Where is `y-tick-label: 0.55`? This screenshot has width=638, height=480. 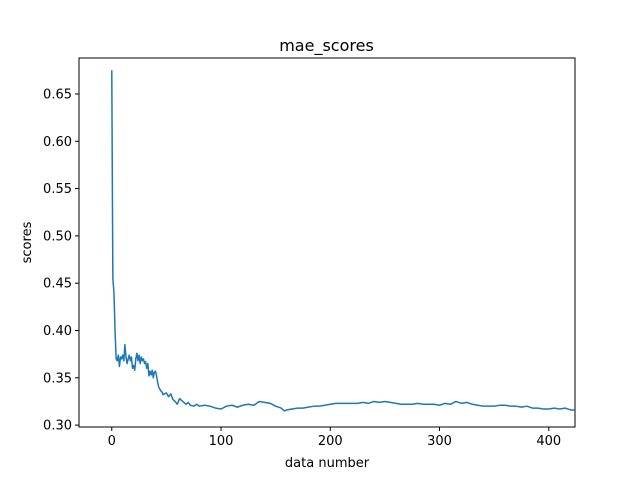 y-tick-label: 0.55 is located at coordinates (57, 189).